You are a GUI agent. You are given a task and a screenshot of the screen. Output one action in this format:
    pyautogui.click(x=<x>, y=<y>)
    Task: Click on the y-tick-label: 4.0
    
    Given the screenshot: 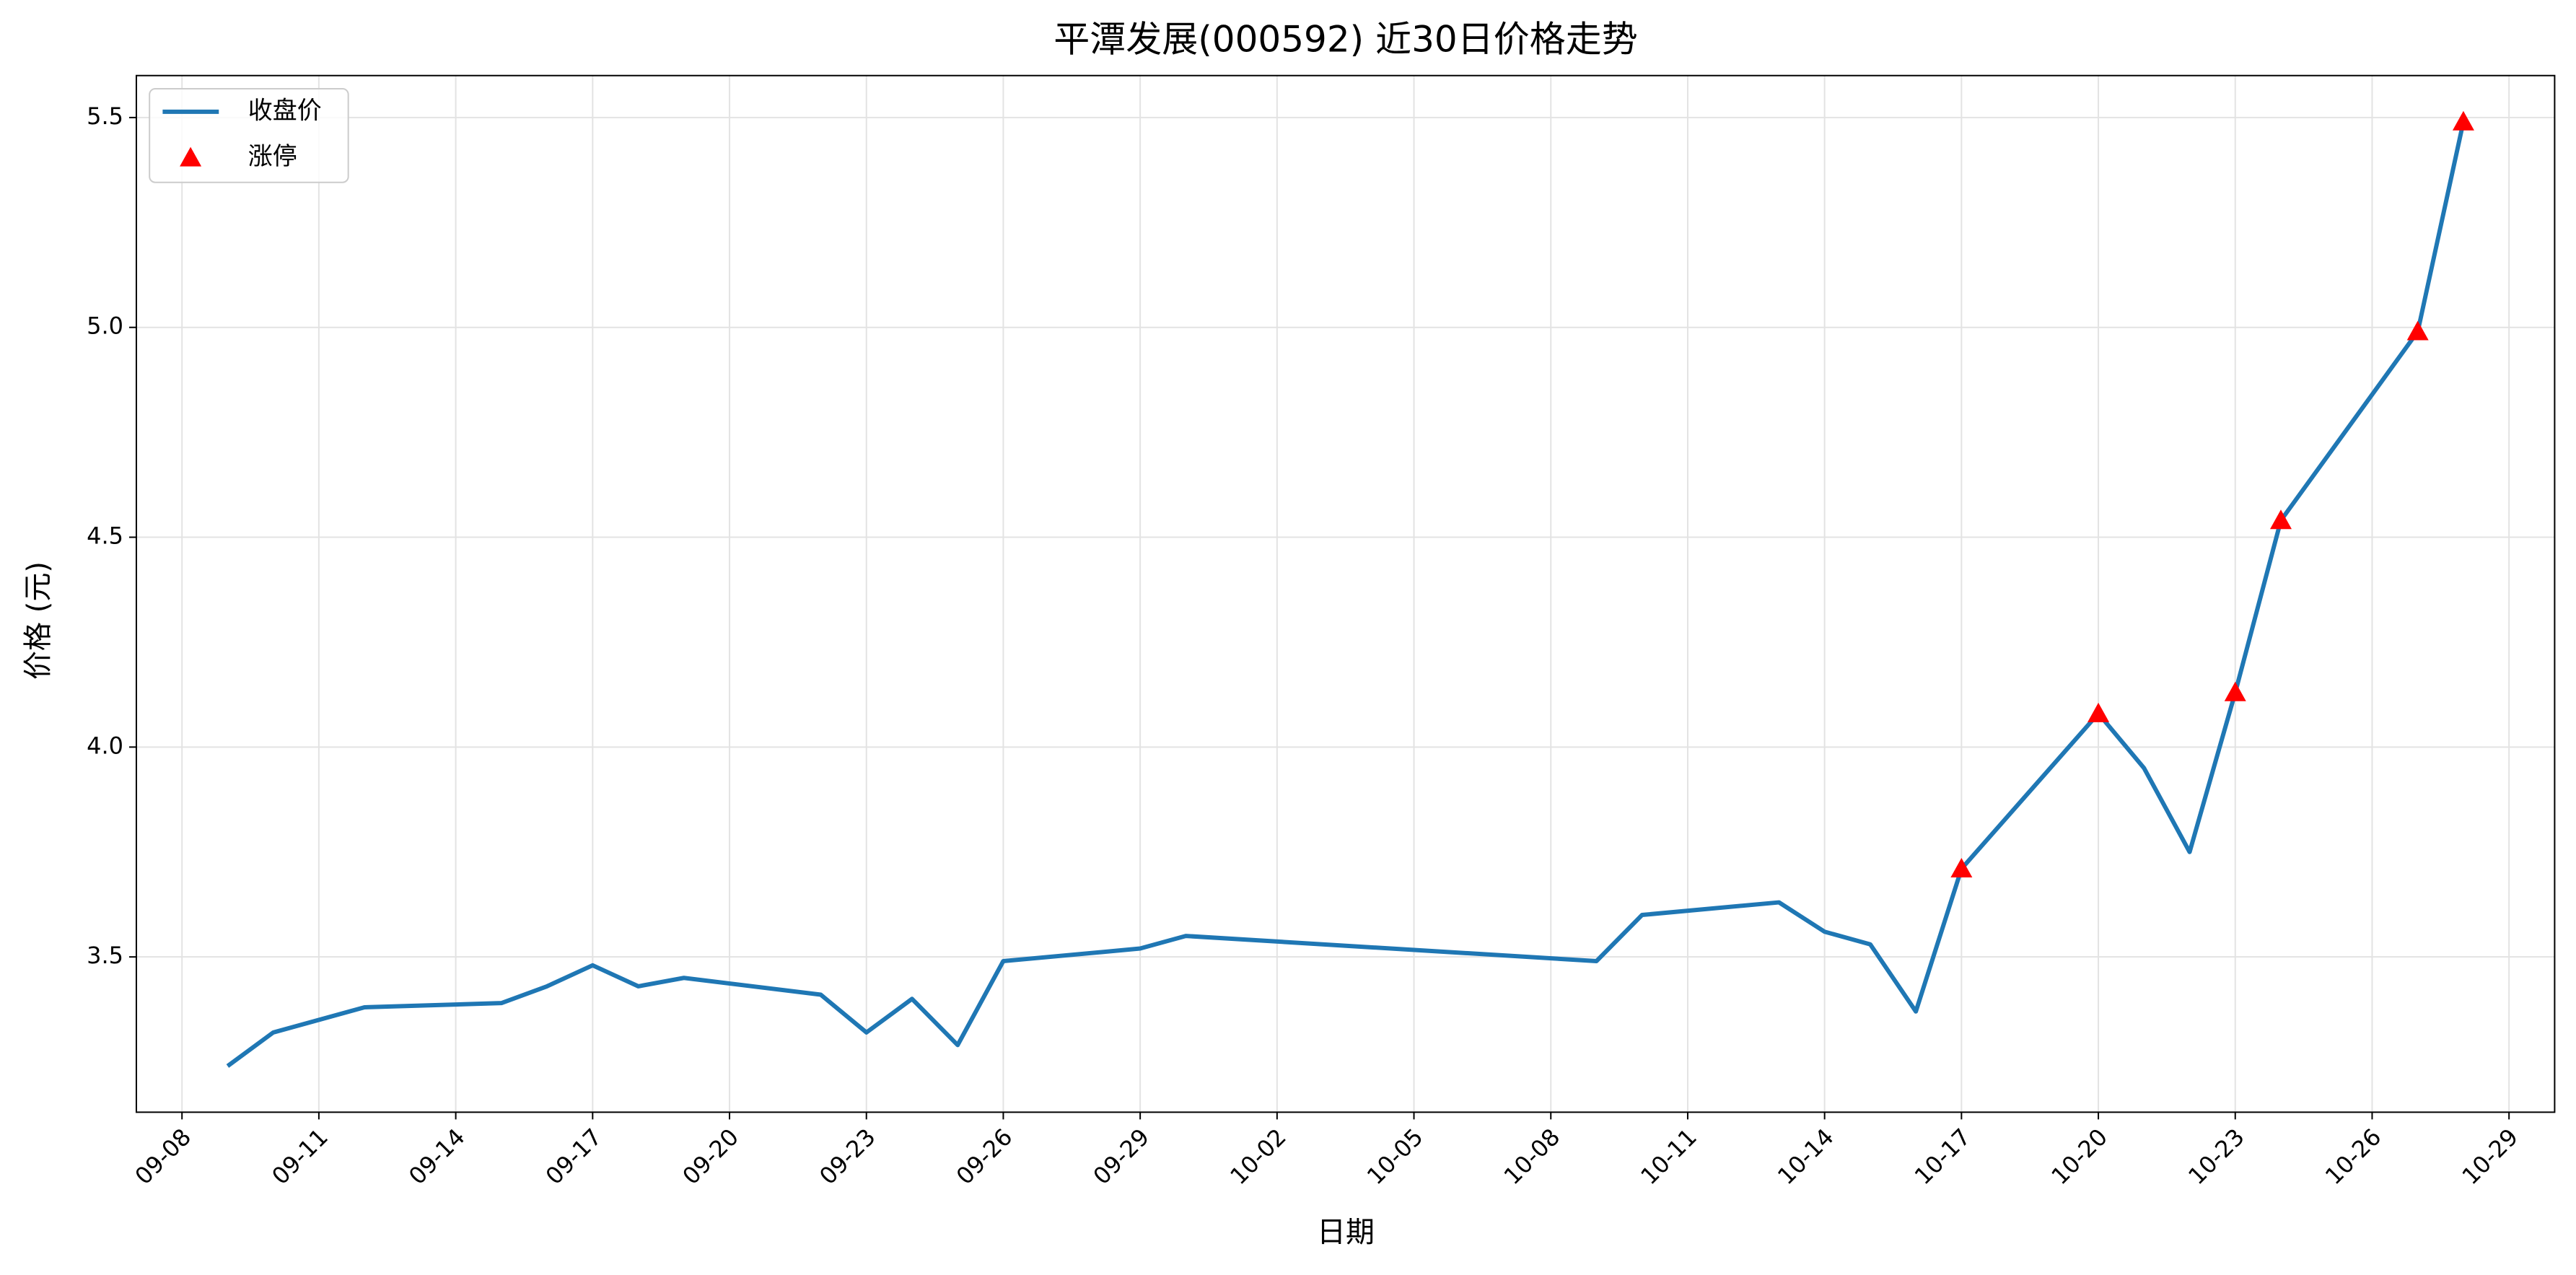 What is the action you would take?
    pyautogui.click(x=105, y=746)
    